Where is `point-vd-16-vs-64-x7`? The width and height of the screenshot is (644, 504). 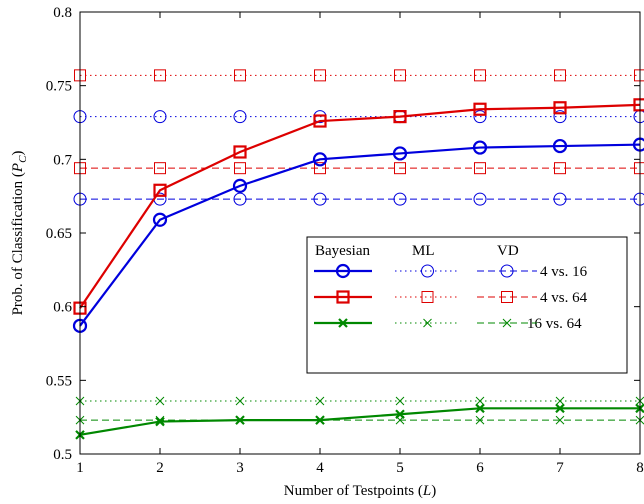 point-vd-16-vs-64-x7 is located at coordinates (560, 420).